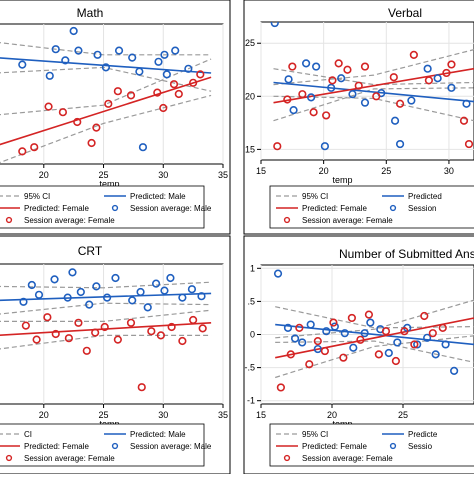 The image size is (474, 479). What do you see at coordinates (425, 196) in the screenshot?
I see `legend-entry-label: Predicted` at bounding box center [425, 196].